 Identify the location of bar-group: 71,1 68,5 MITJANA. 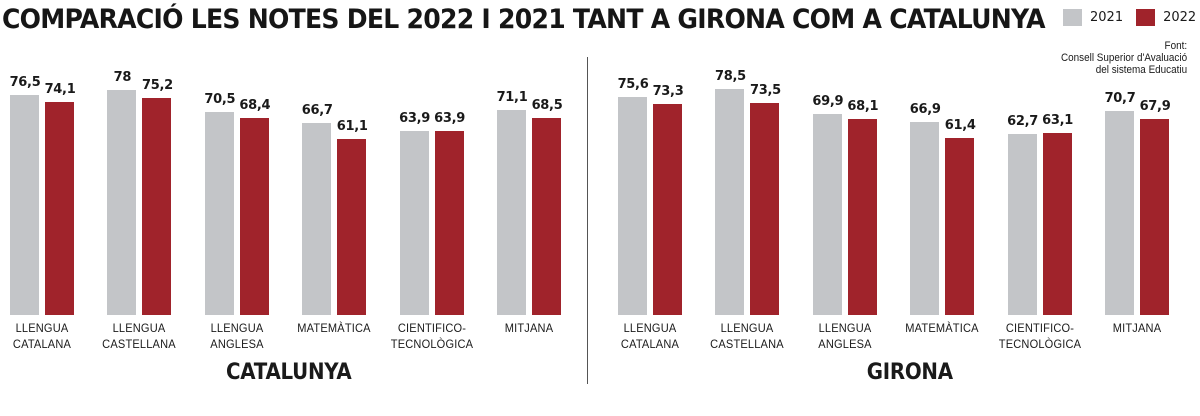
(537, 208).